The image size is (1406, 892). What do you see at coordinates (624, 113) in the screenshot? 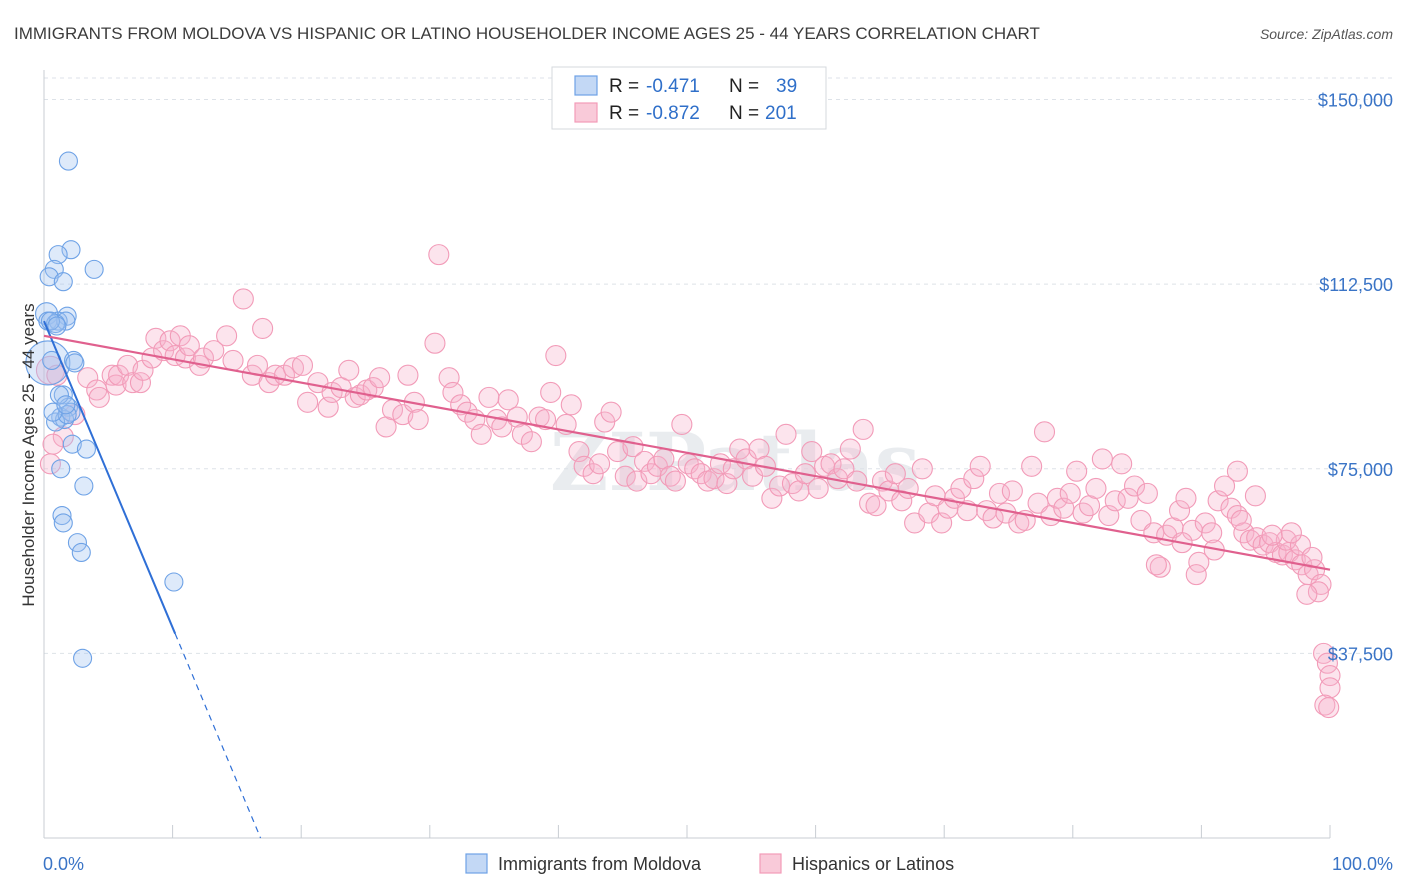
I see `legend-r-label-hispanic: R =` at bounding box center [624, 113].